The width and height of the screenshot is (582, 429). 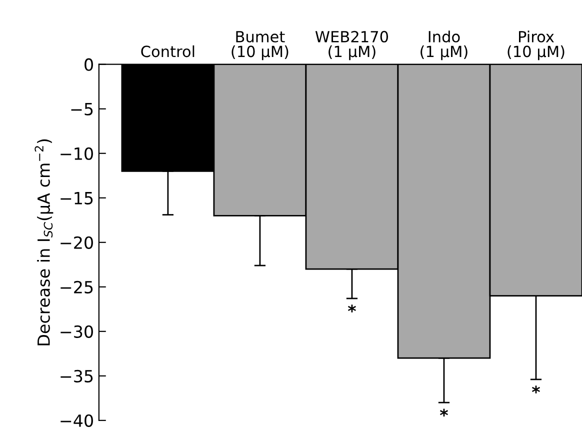 I want to click on y-tick-label: −10, so click(x=76, y=153).